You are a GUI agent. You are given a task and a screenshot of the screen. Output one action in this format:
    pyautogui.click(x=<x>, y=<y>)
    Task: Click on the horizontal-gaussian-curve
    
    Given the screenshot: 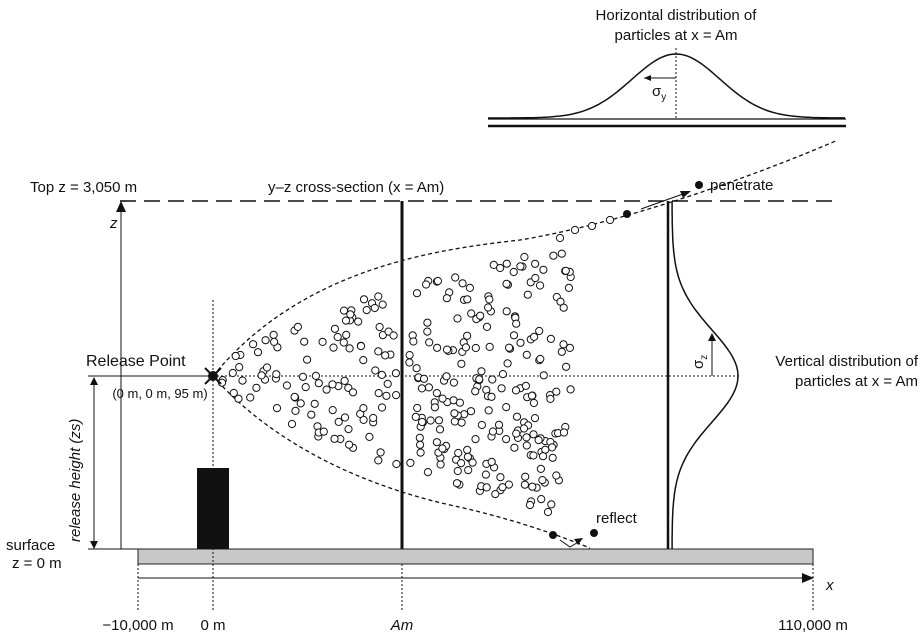 What is the action you would take?
    pyautogui.click(x=667, y=86)
    